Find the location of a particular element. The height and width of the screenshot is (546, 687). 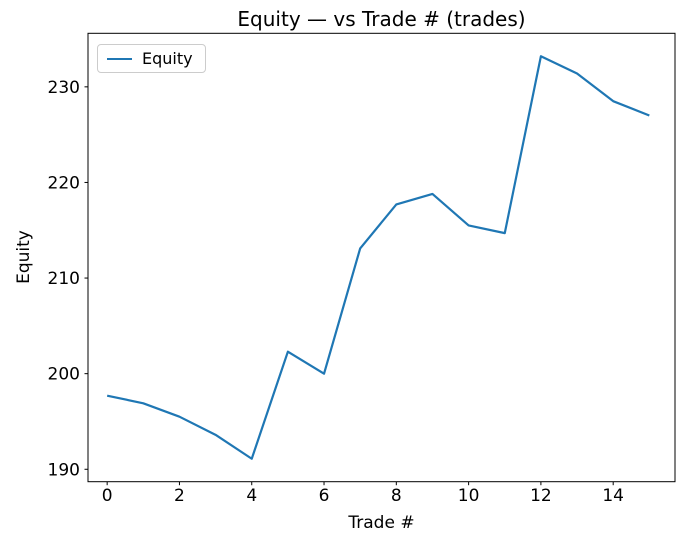

x-axis-tick-label: 0 is located at coordinates (107, 496).